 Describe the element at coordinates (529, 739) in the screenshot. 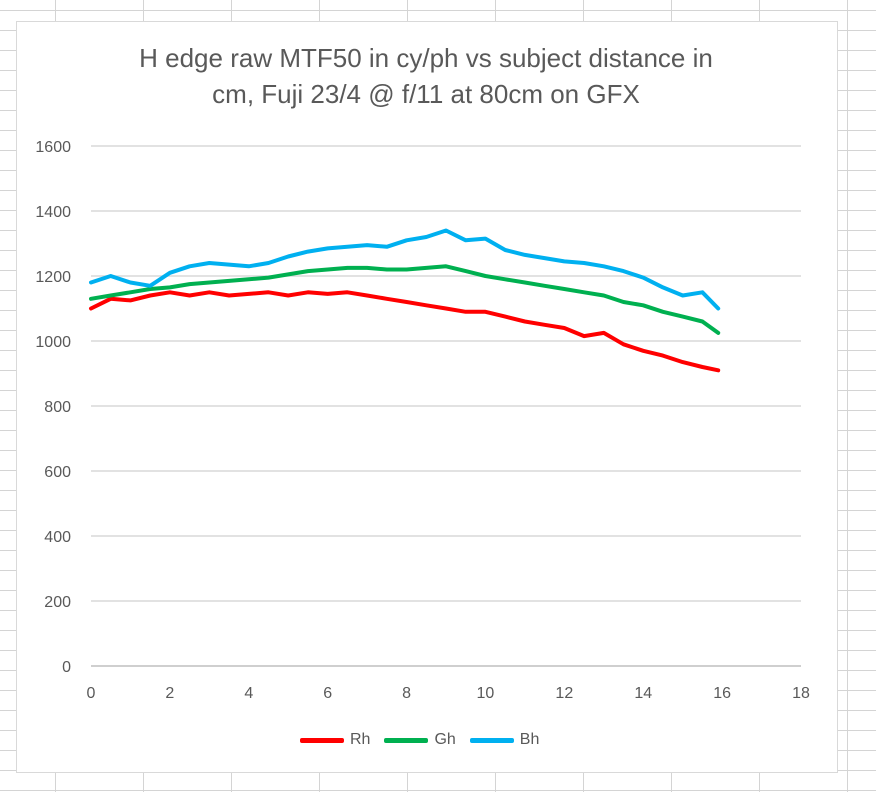

I see `legend-label-bh: Bh` at that location.